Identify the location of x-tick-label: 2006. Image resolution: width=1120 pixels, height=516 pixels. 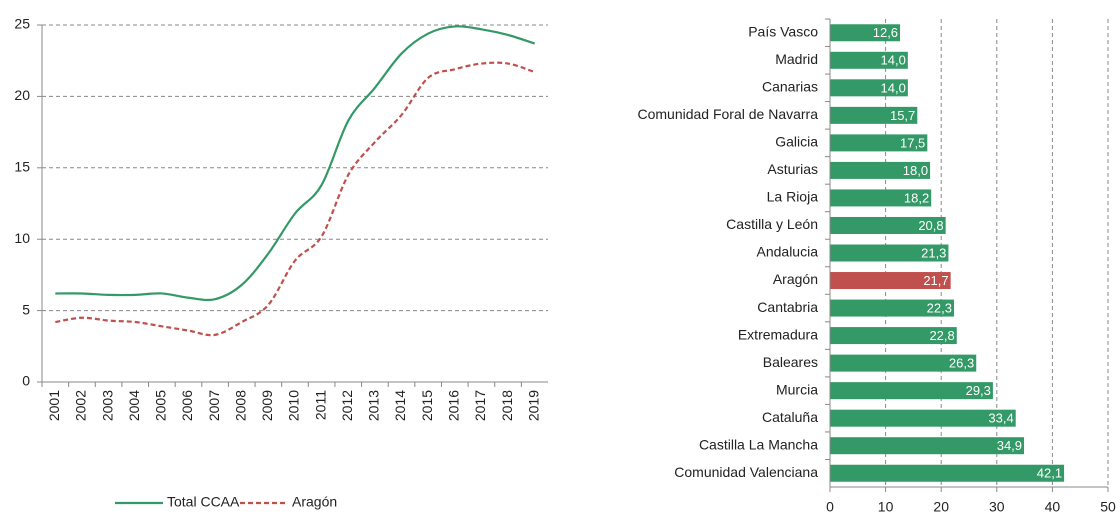
(187, 405).